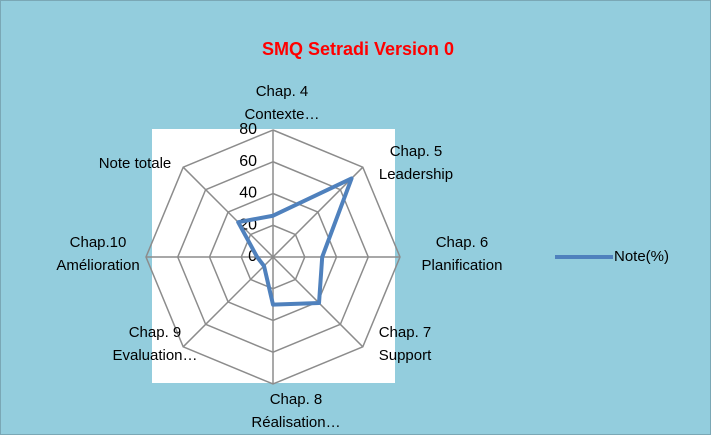  Describe the element at coordinates (405, 332) in the screenshot. I see `category-label: Chap. 7` at that location.